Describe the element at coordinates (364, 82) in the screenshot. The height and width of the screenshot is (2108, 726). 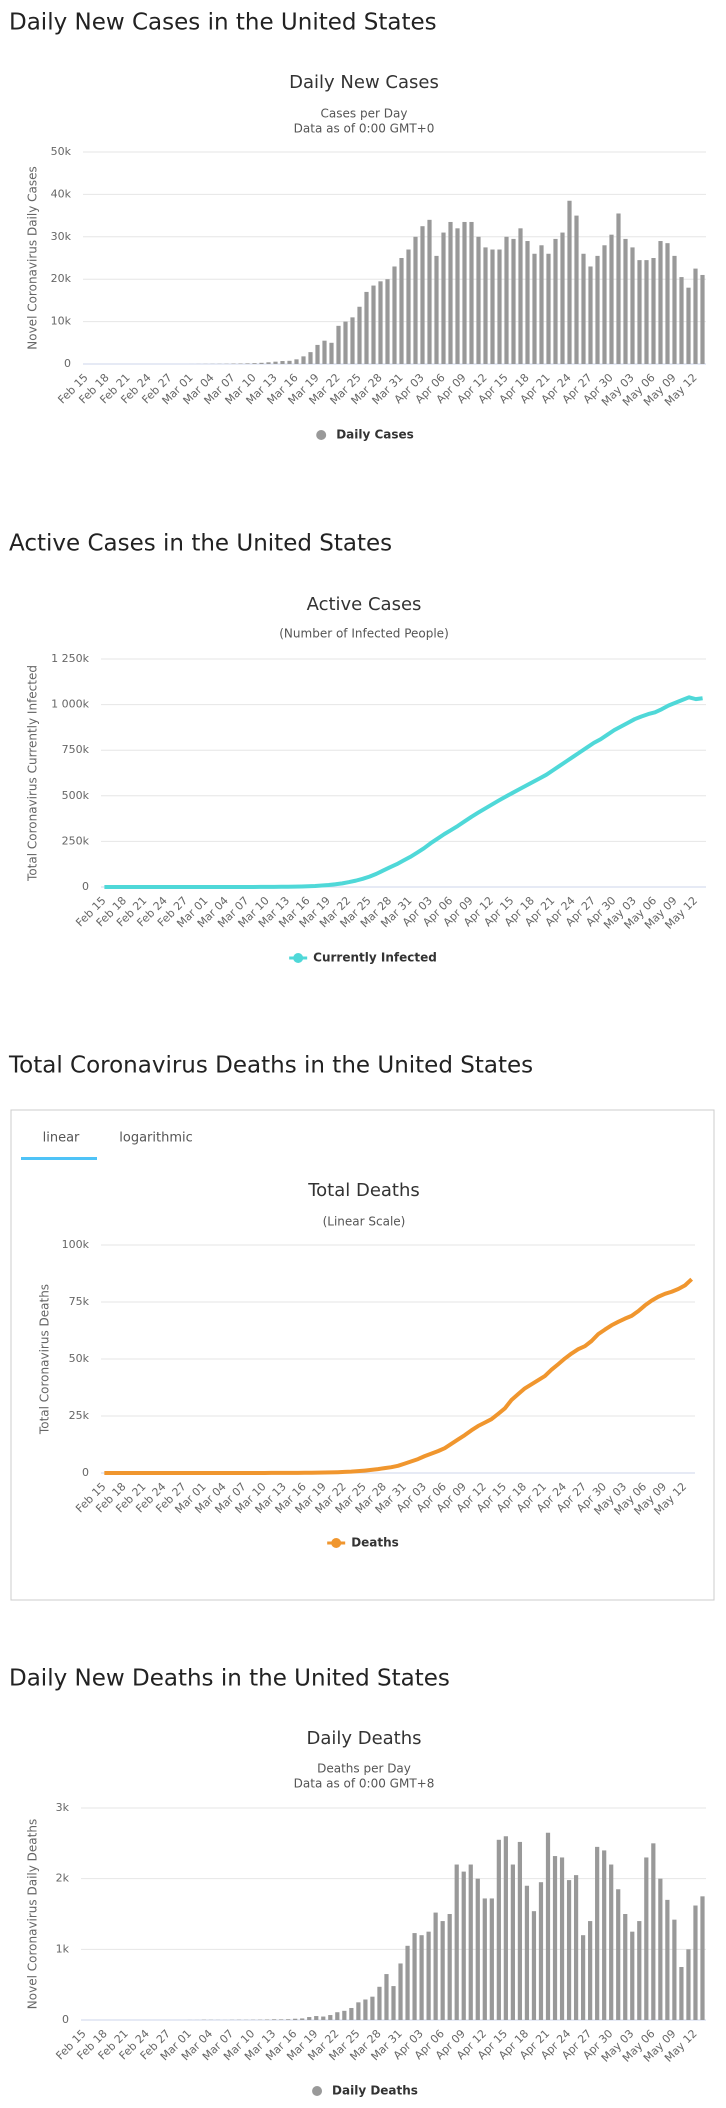
I see `chart-title: Daily New Cases` at that location.